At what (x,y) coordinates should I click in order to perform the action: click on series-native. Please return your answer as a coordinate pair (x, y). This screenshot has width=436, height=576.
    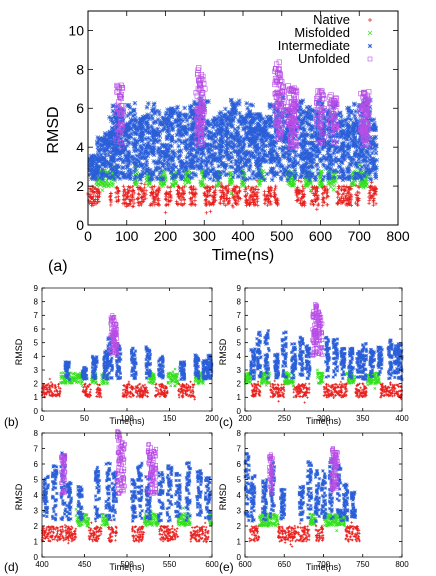
    Looking at the image, I should click on (232, 196).